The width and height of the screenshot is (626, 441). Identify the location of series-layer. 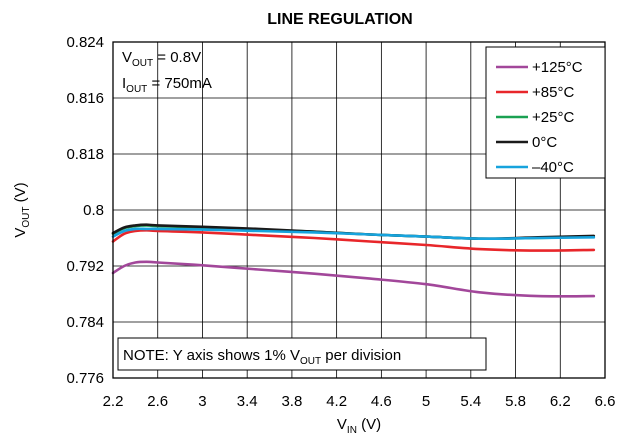
(353, 260).